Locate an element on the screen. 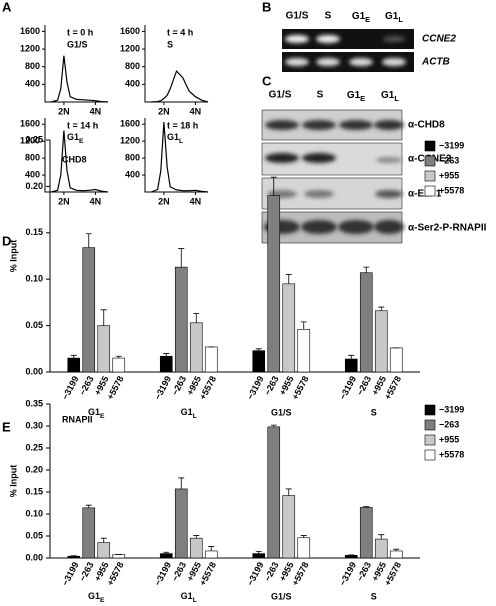 The image size is (496, 606). y-tick-label: 0.05 is located at coordinates (34, 325).